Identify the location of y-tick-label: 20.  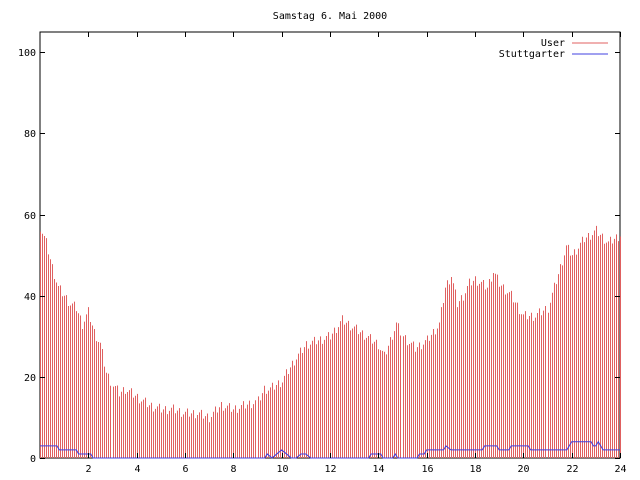
(30, 378).